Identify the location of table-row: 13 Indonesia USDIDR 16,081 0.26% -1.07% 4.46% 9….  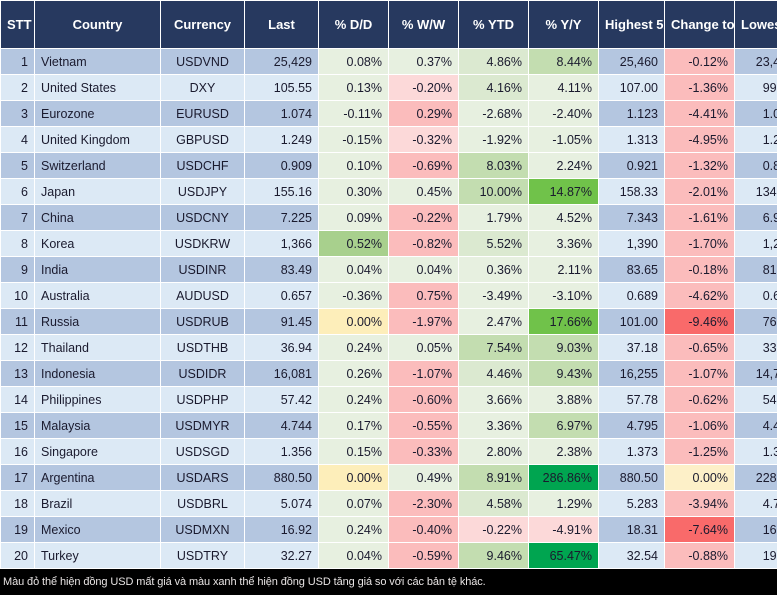
(388, 373).